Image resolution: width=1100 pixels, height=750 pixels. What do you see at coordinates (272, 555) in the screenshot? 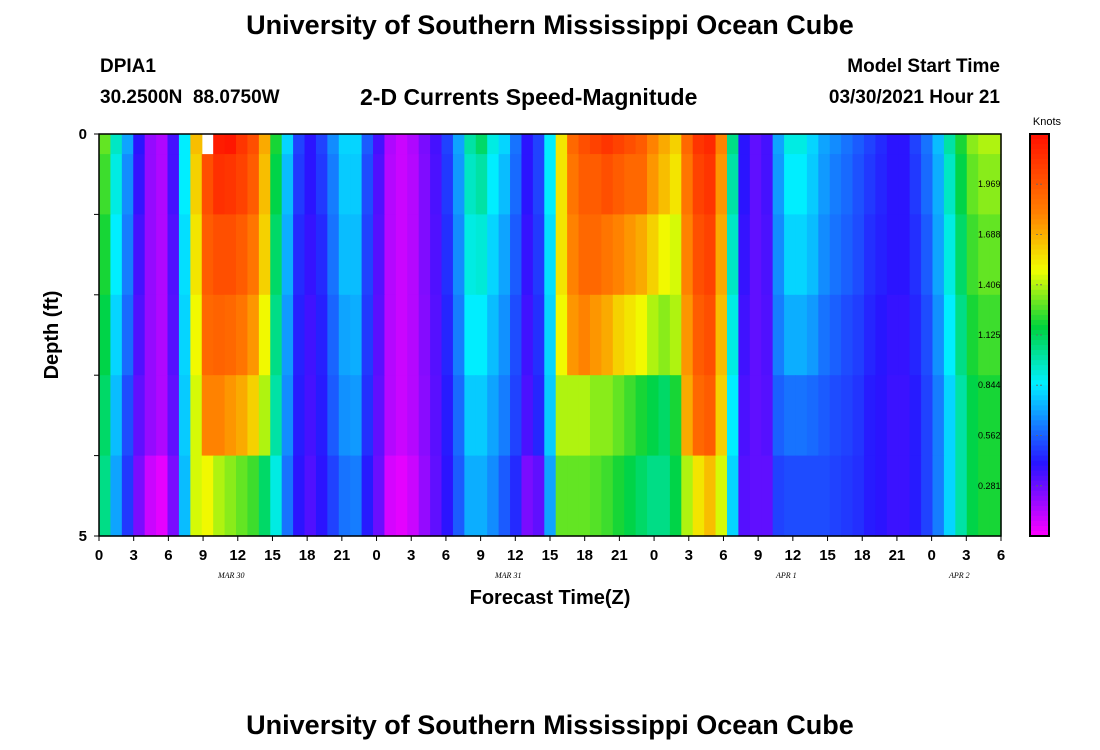
I see `x-tick-label: 15` at bounding box center [272, 555].